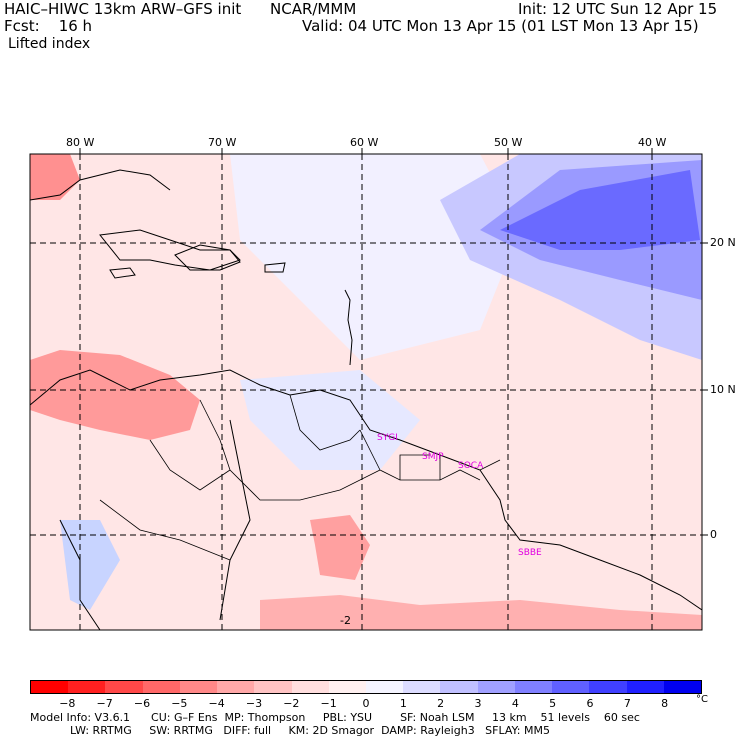 The image size is (740, 744). Describe the element at coordinates (313, 9) in the screenshot. I see `org-name: NCAR/MMM` at that location.